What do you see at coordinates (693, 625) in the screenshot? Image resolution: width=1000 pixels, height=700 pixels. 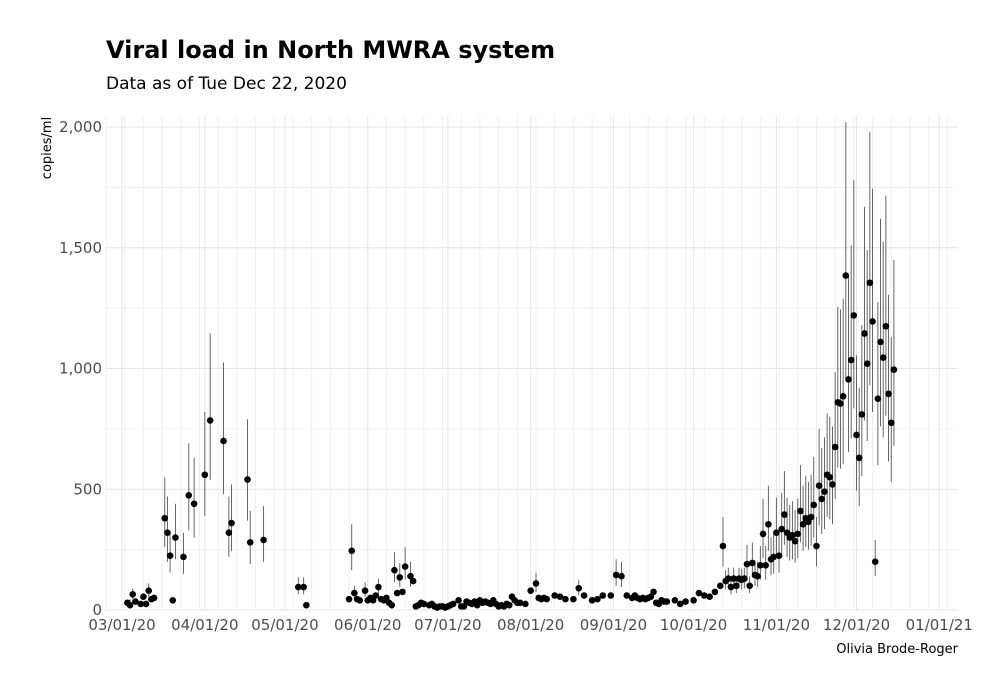 I see `x-tick-label: 10/01/20` at bounding box center [693, 625].